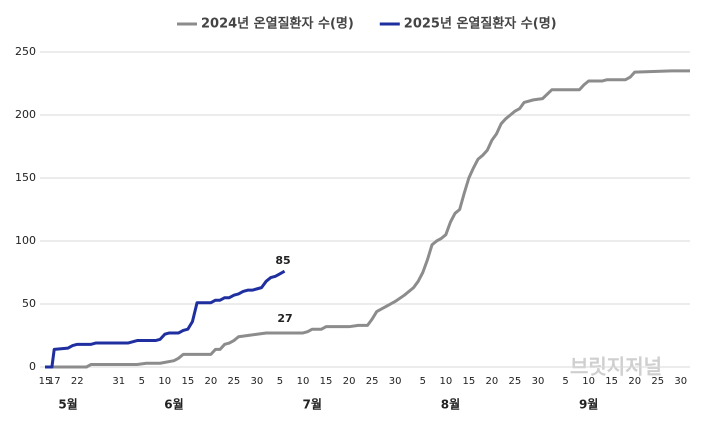  Describe the element at coordinates (67, 404) in the screenshot. I see `x-group-label: 5월` at that location.